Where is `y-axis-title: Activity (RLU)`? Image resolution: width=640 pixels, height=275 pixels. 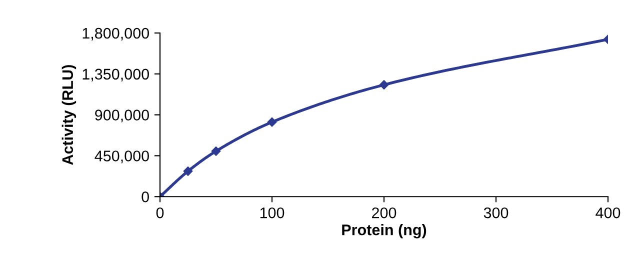 y-axis-title: Activity (RLU) is located at coordinates (69, 115).